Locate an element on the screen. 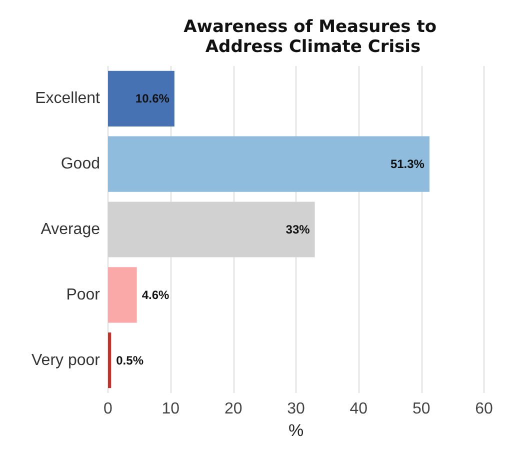 The image size is (517, 463). y-tick-label: Average is located at coordinates (70, 229).